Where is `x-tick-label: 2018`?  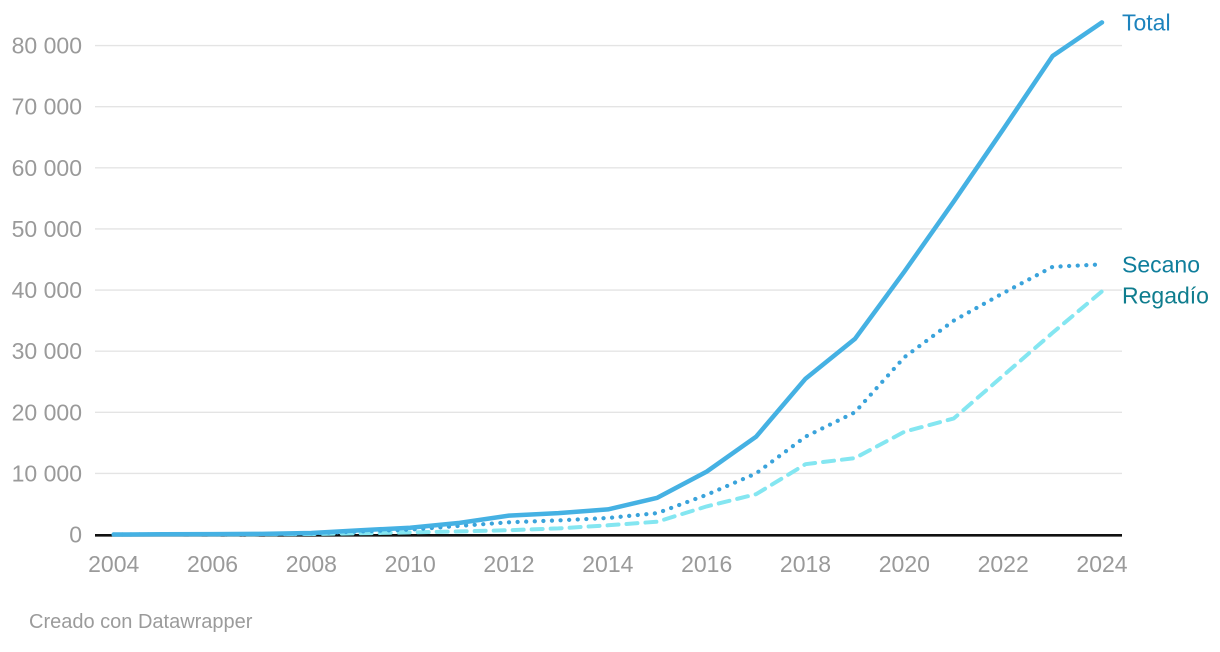
x-tick-label: 2018 is located at coordinates (805, 564).